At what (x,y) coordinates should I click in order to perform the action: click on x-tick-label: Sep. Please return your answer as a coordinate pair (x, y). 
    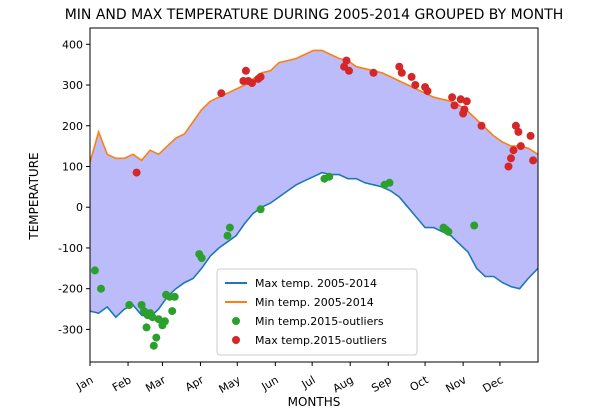
    Looking at the image, I should click on (381, 384).